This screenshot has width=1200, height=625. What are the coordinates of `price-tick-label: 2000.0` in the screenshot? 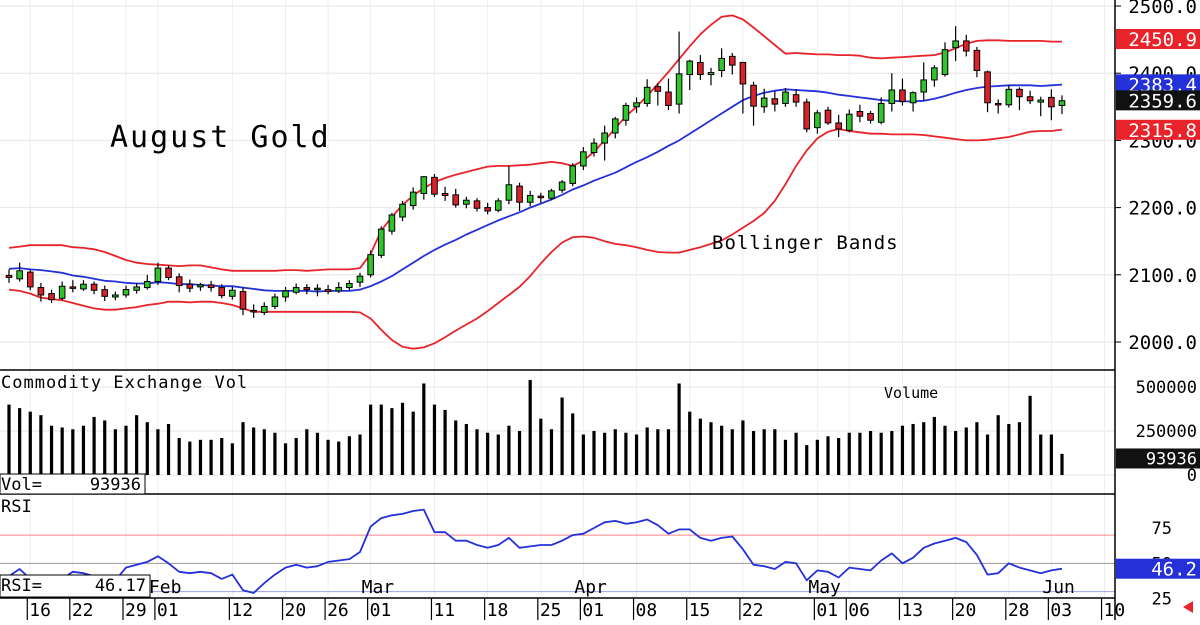 It's located at (1162, 343).